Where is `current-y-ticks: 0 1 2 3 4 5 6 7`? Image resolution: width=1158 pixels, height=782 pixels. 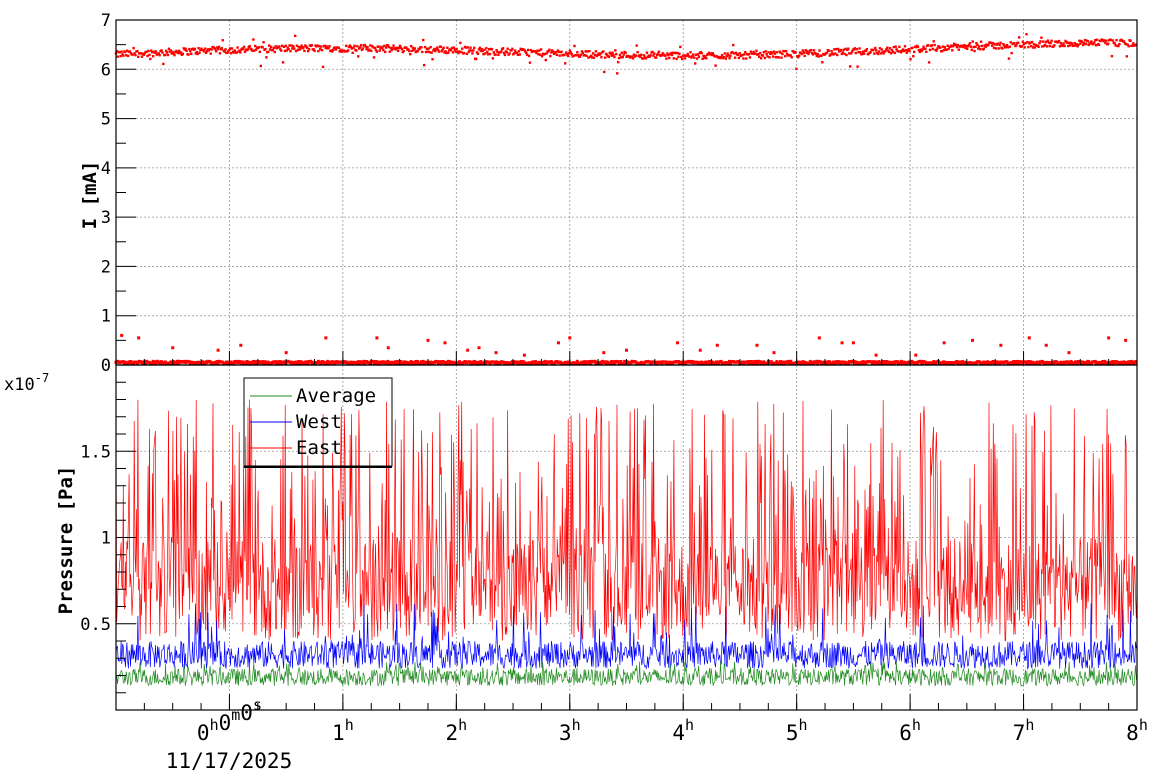
current-y-ticks: 0 1 2 3 4 5 6 7 is located at coordinates (118, 193).